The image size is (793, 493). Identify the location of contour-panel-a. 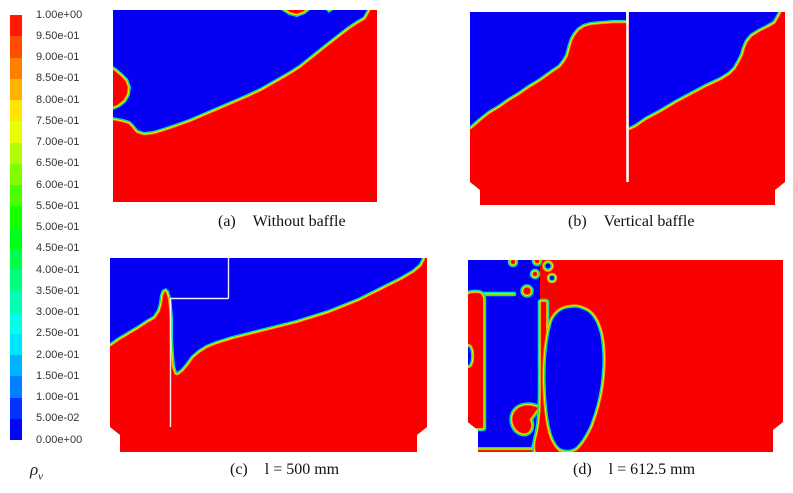
(245, 106).